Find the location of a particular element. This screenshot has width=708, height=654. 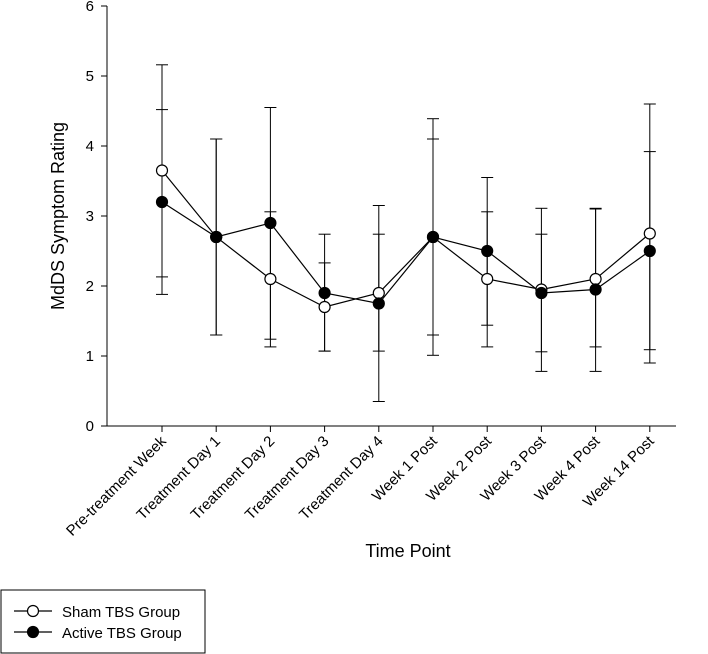

y-axis-title: MdDS Symptom Rating is located at coordinates (58, 216).